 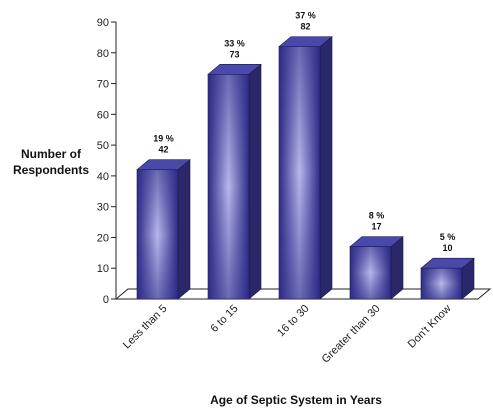 I want to click on y-tick-label: 0, so click(x=106, y=300).